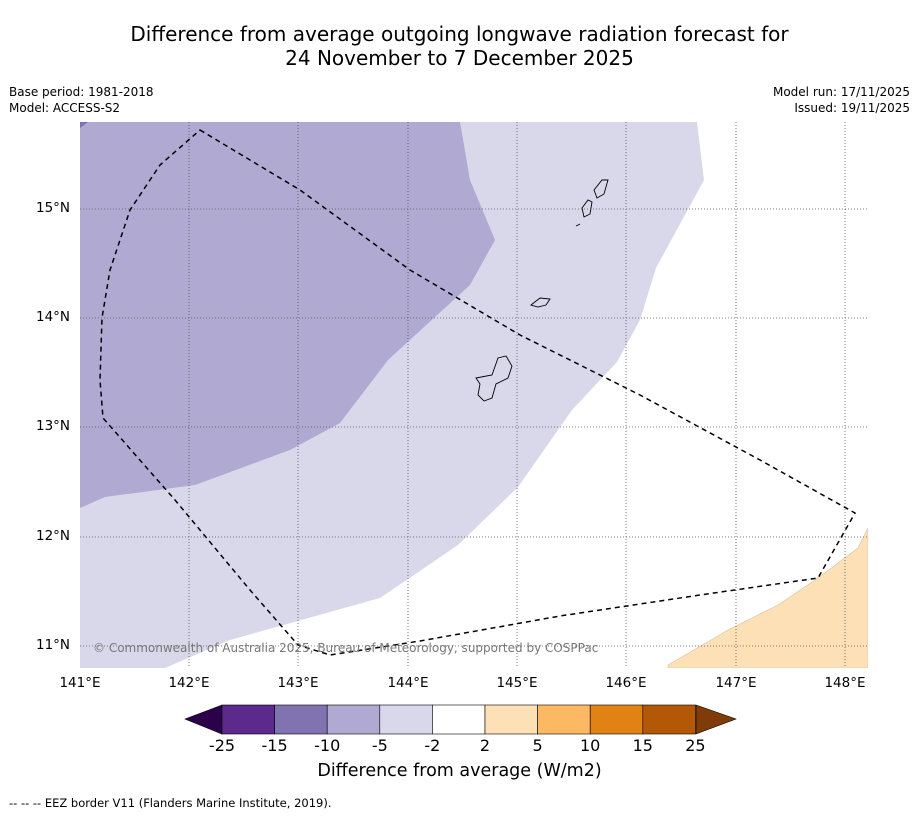 Image resolution: width=919 pixels, height=816 pixels. Describe the element at coordinates (716, 719) in the screenshot. I see `colorbar-extend-high` at that location.